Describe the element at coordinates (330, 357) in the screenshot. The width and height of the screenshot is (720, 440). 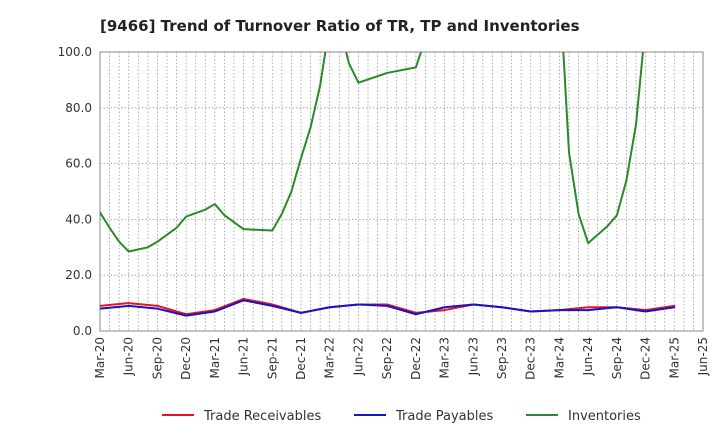
I see `x-tick-label: Mar-22` at that location.